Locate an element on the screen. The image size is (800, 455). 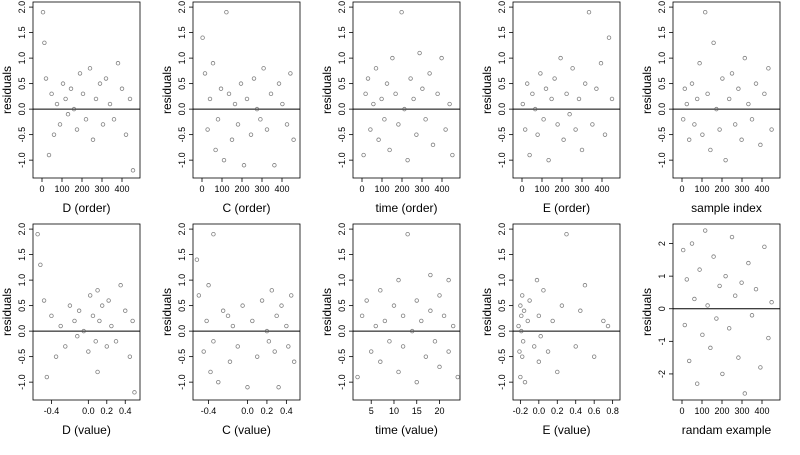
y-tick-label: -1 is located at coordinates (662, 341).